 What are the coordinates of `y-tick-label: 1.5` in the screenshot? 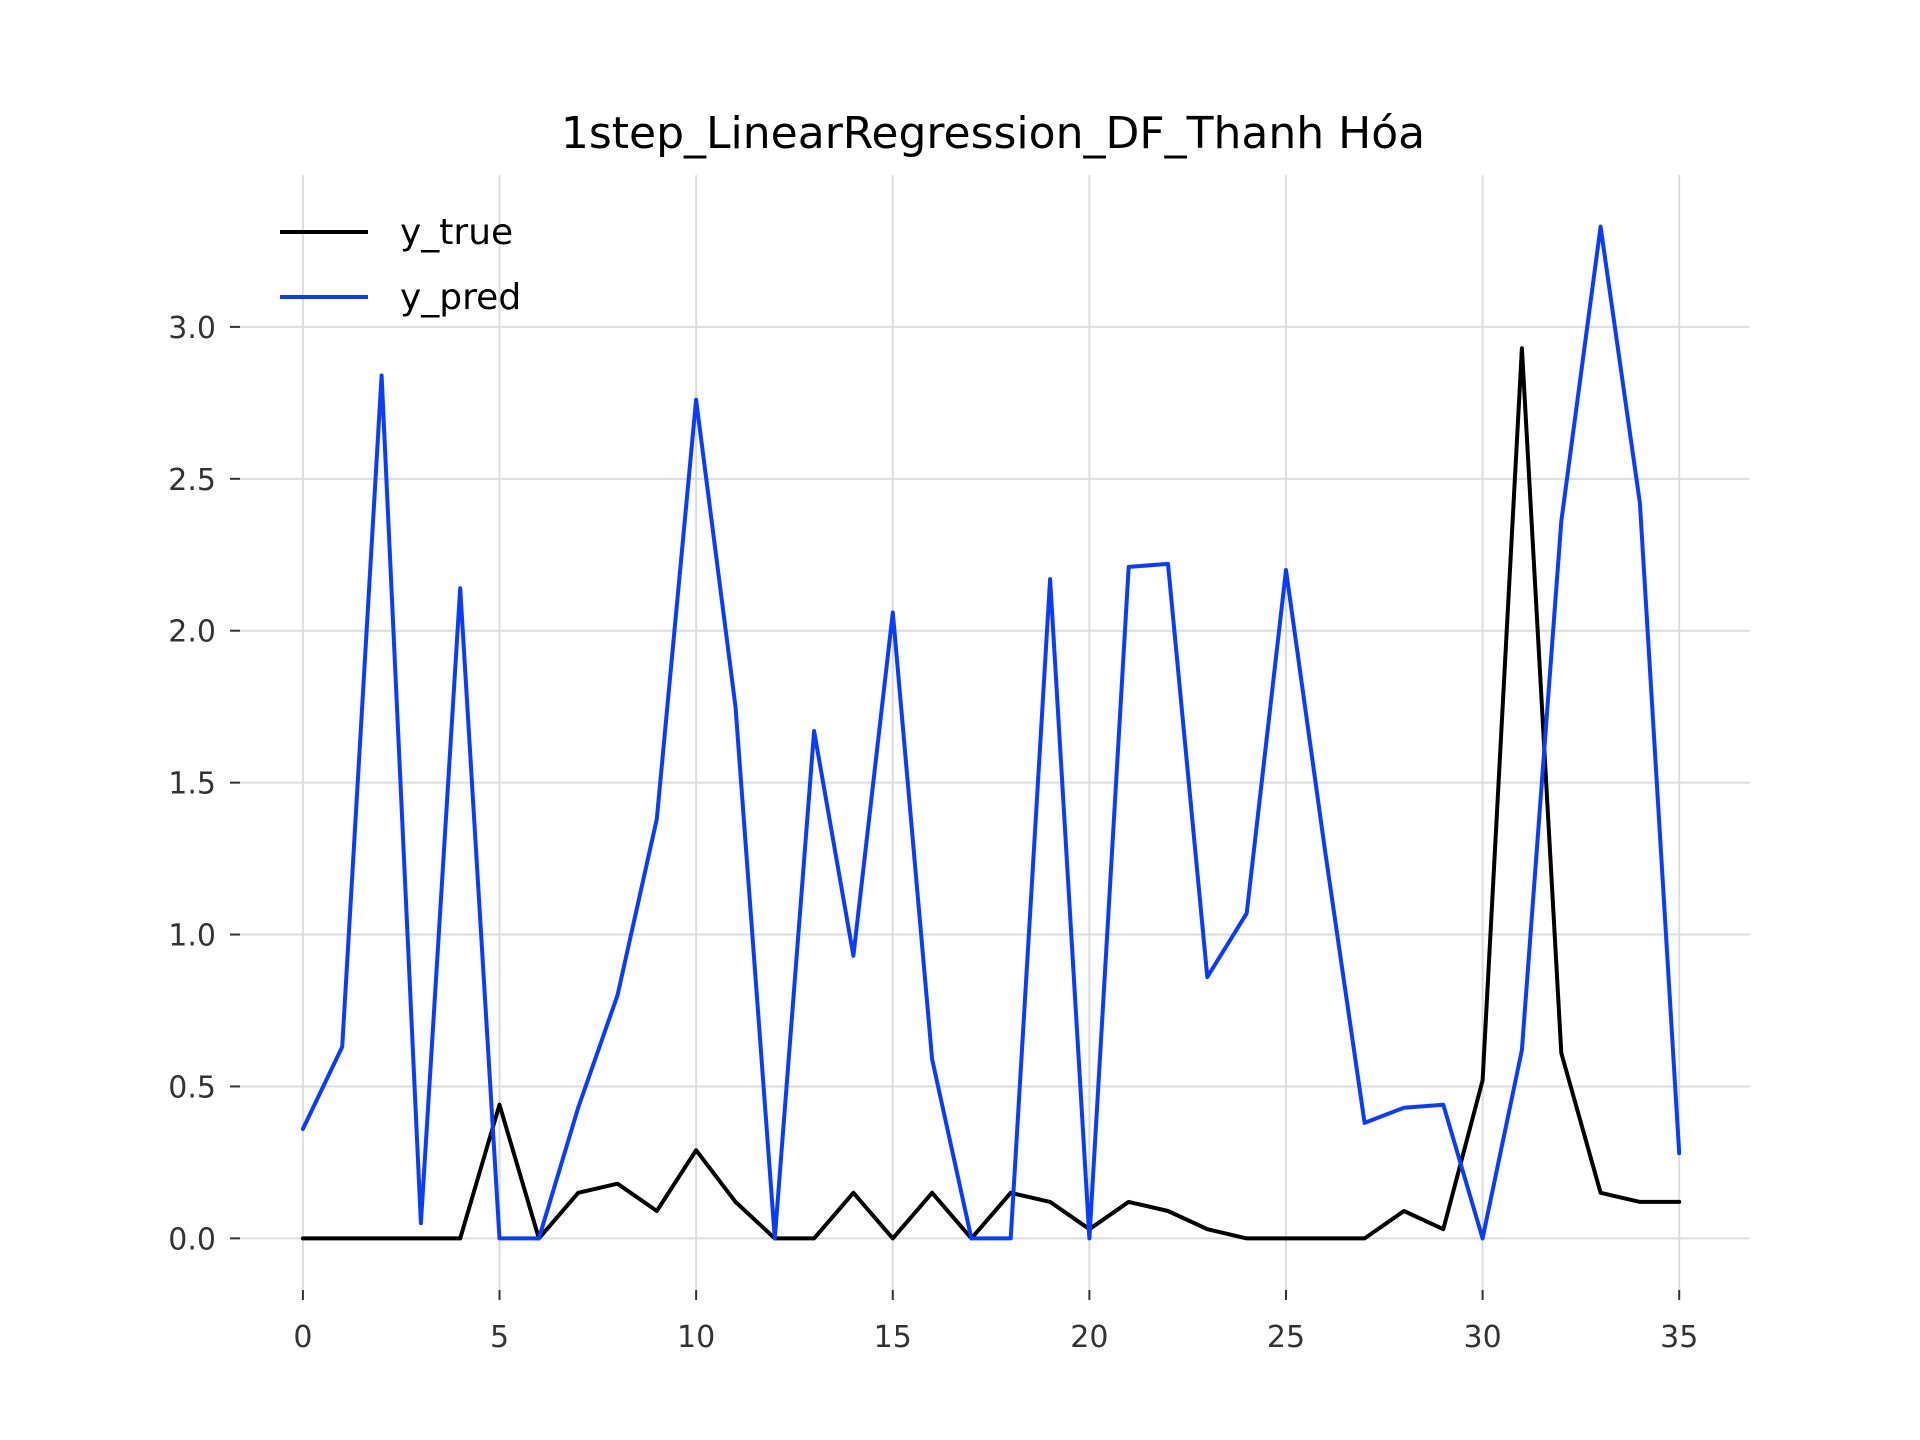 It's located at (192, 784).